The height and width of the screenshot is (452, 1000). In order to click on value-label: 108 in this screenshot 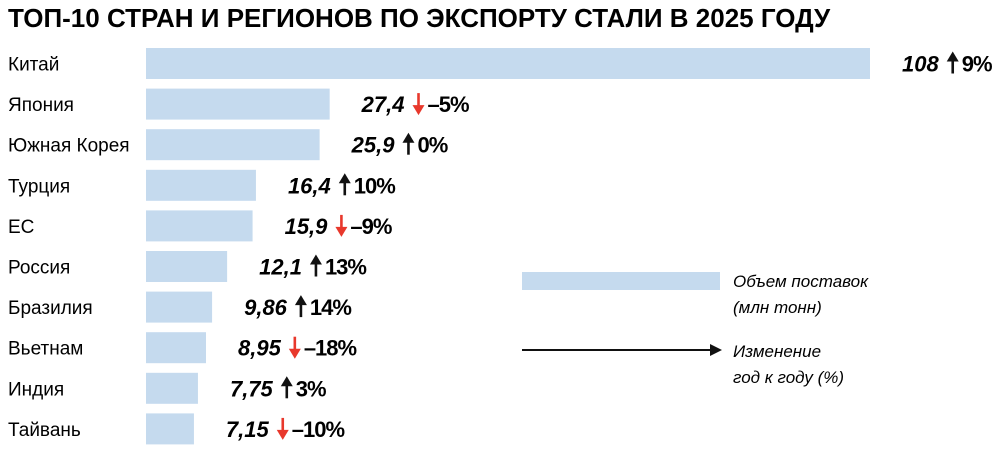, I will do `click(920, 64)`.